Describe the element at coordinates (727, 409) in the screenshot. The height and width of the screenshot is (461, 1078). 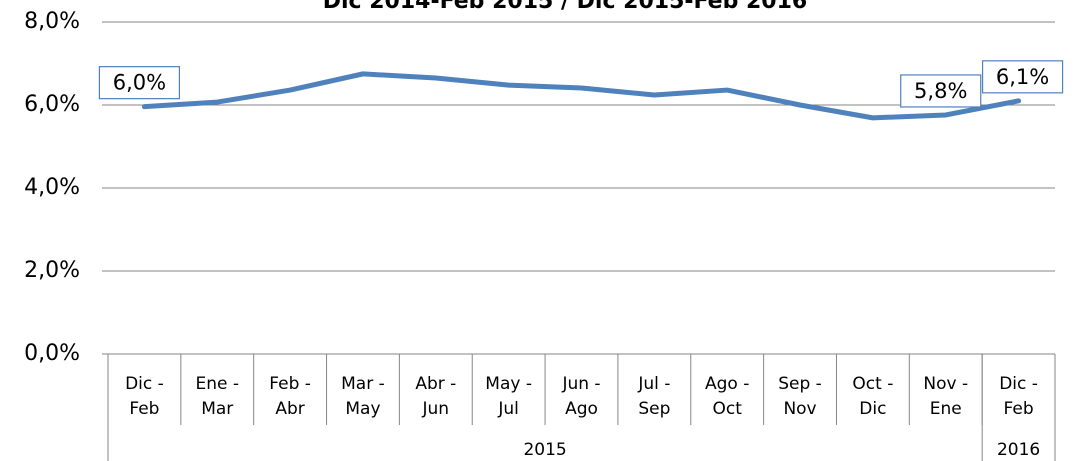
I see `x-tick-label: Oct` at that location.